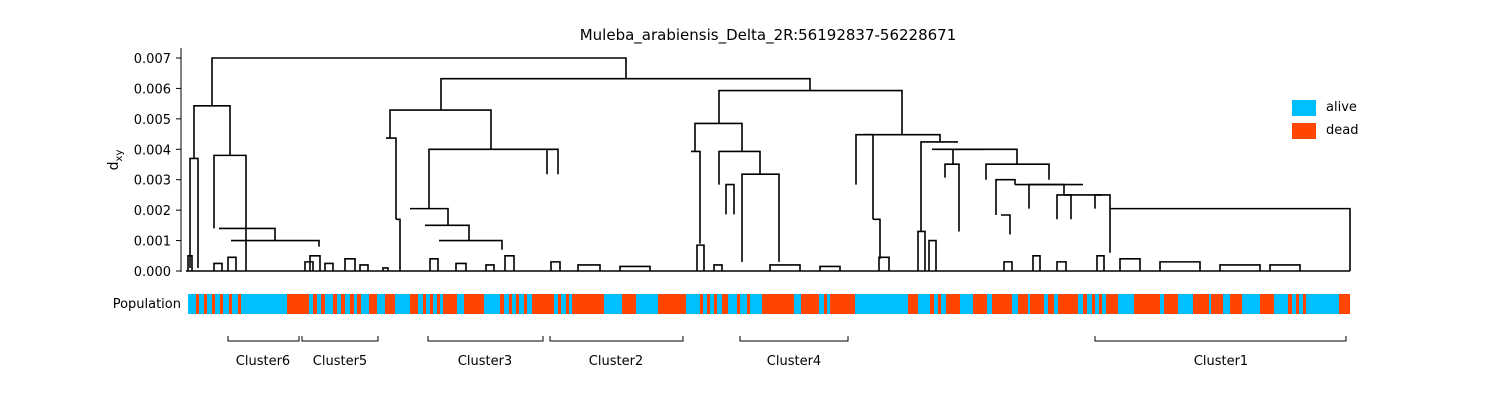  Describe the element at coordinates (1304, 131) in the screenshot. I see `legend-swatch-dead` at that location.